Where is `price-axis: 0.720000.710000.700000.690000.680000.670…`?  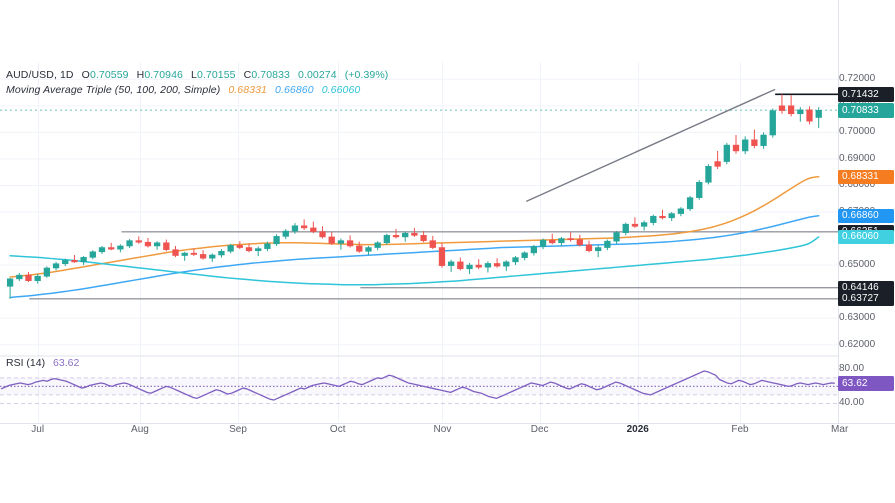 price-axis: 0.720000.710000.700000.690000.680000.670… is located at coordinates (865, 230).